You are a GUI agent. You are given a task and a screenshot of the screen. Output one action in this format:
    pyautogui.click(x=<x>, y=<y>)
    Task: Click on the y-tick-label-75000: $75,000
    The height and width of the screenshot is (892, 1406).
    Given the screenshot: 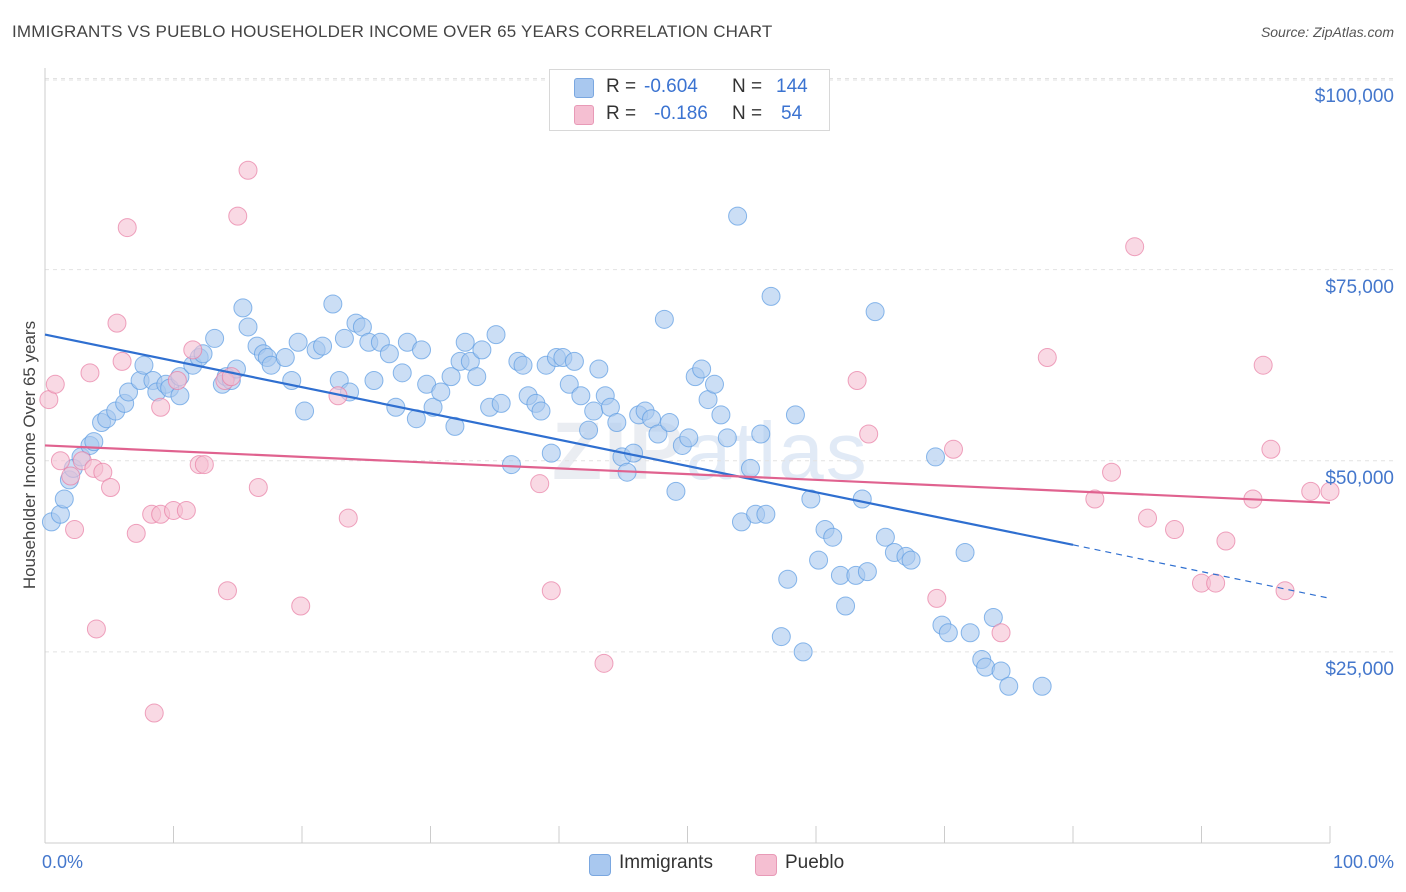 What is the action you would take?
    pyautogui.click(x=1359, y=287)
    